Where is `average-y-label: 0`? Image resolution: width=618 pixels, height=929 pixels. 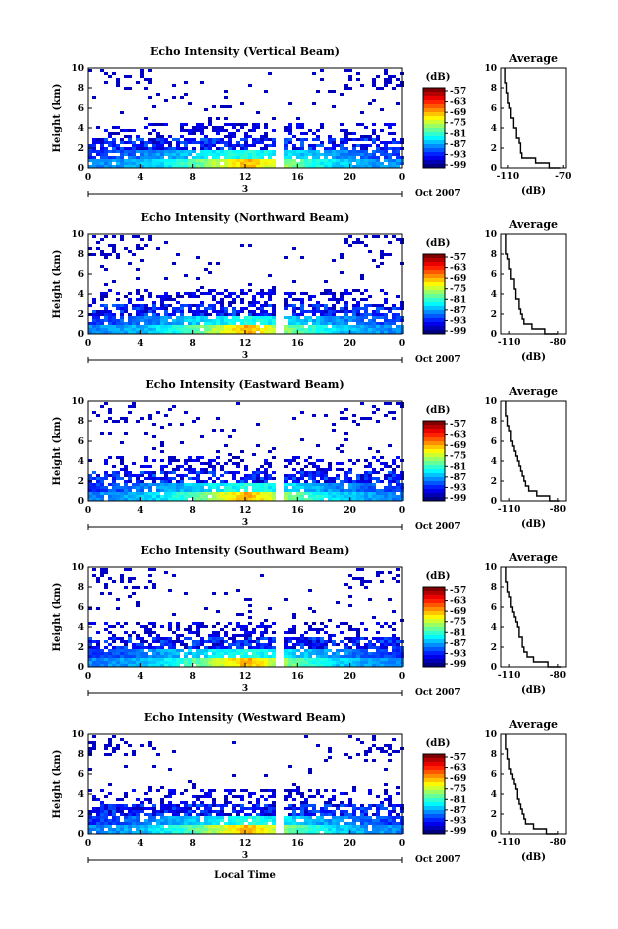 average-y-label: 0 is located at coordinates (494, 335).